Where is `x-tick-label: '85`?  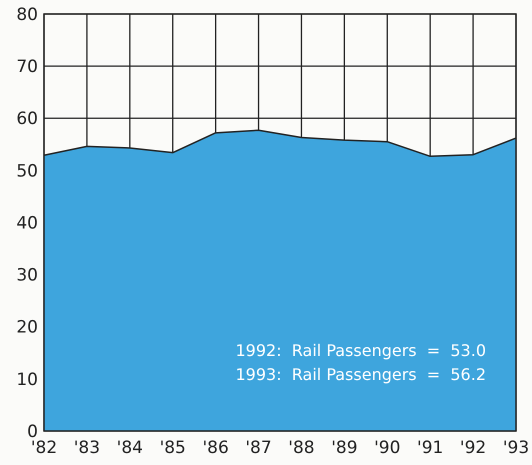 x-tick-label: '85 is located at coordinates (173, 448).